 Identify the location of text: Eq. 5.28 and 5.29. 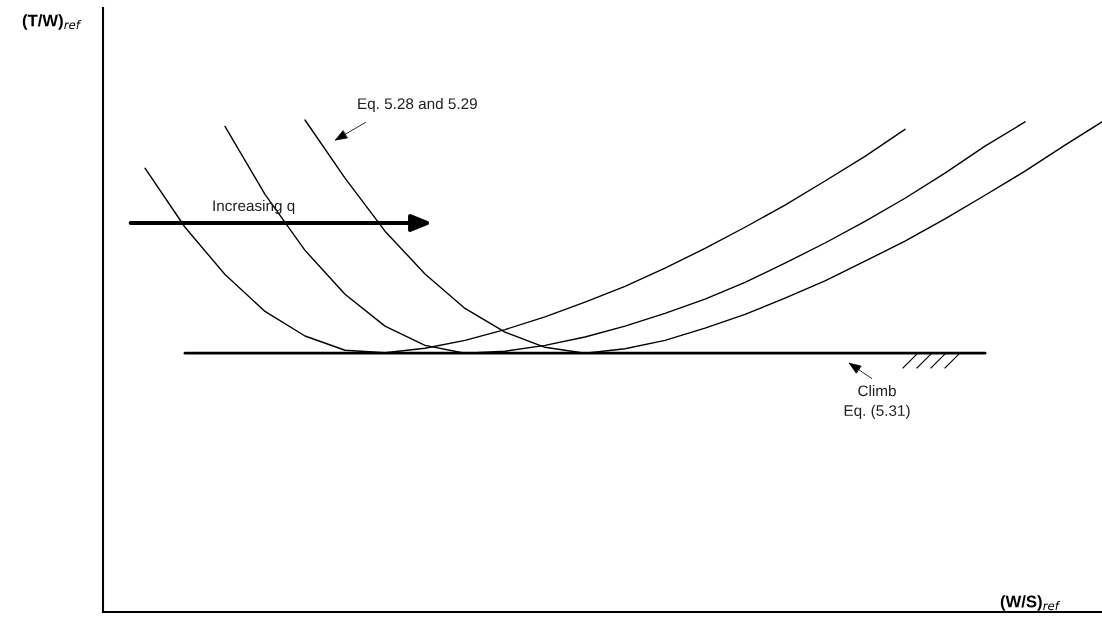
(417, 105).